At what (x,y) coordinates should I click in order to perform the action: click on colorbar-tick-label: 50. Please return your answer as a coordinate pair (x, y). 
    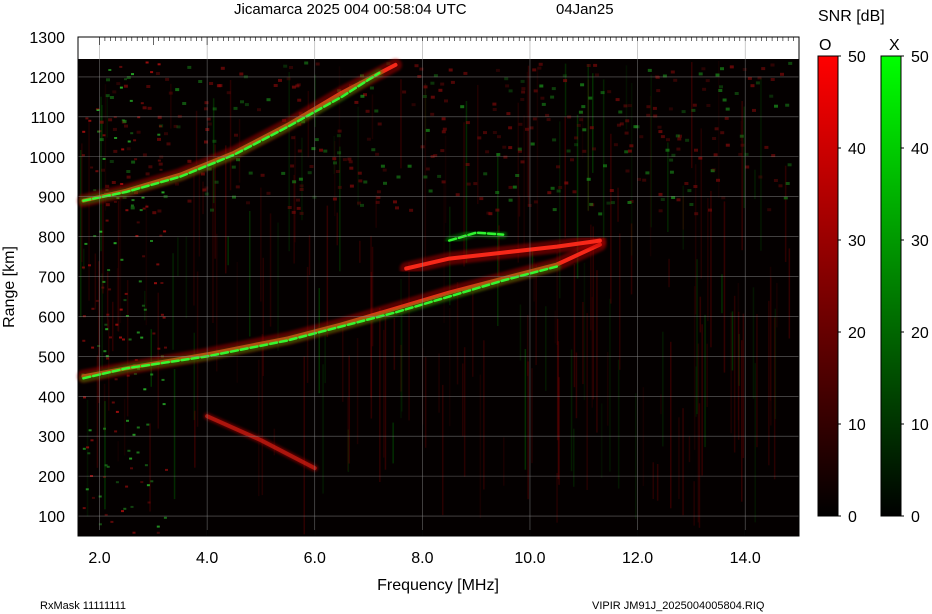
    Looking at the image, I should click on (857, 57).